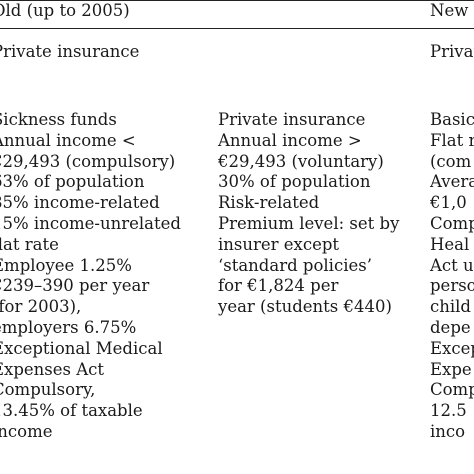  Describe the element at coordinates (90, 223) in the screenshot. I see `table-cell-line: 15% income-unrelated` at that location.